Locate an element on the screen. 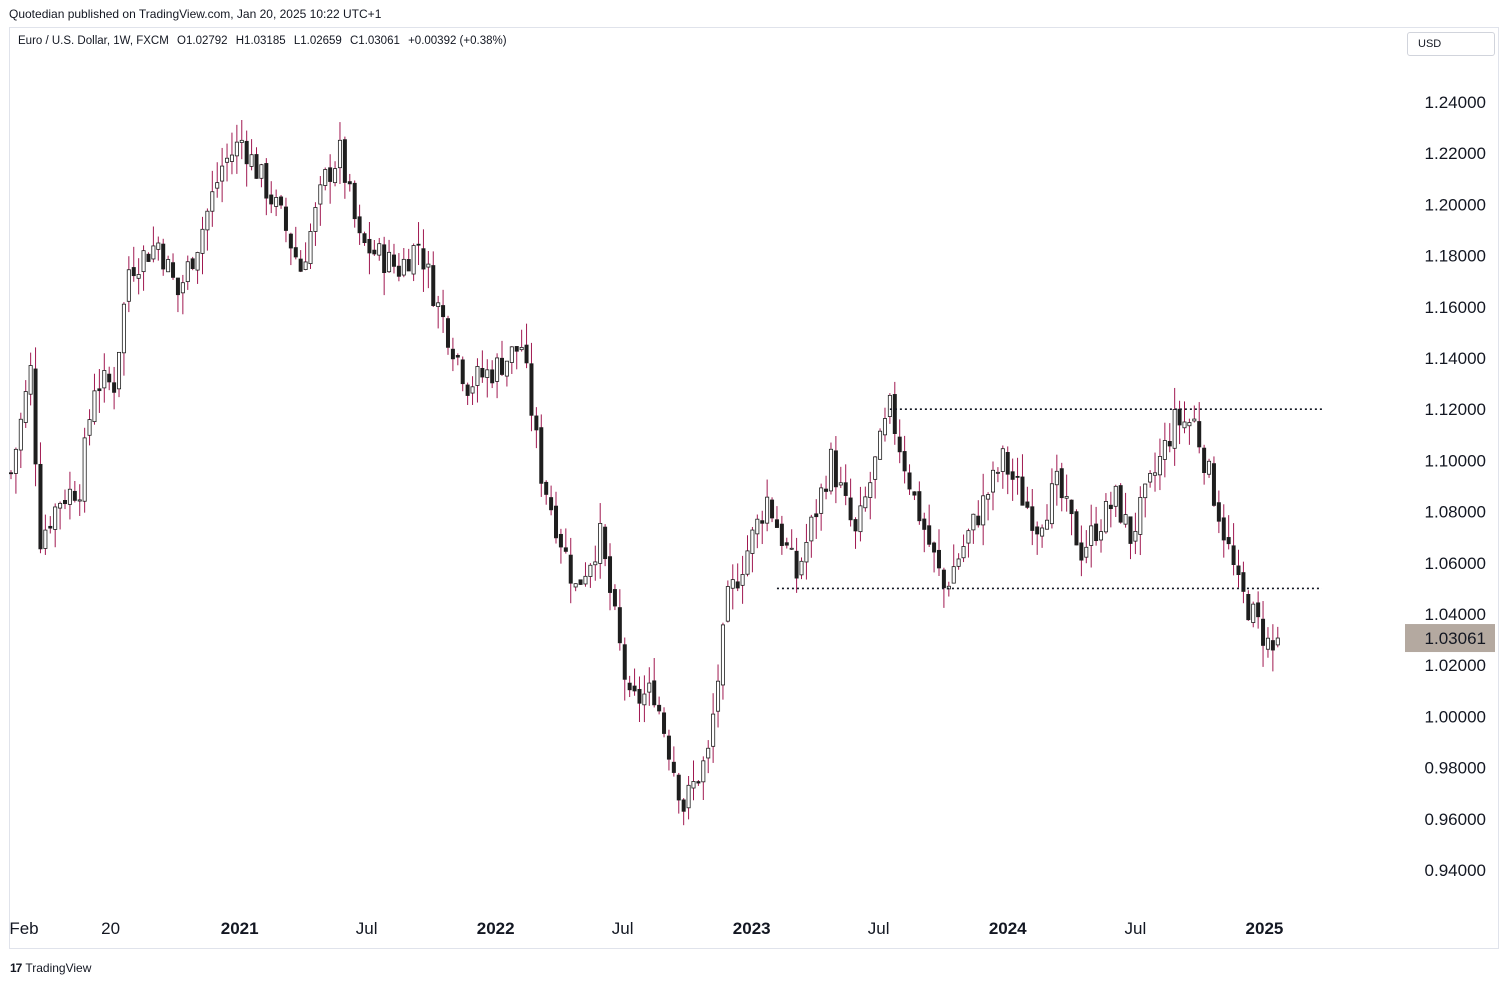  x-tick-label: 2023 is located at coordinates (752, 928).